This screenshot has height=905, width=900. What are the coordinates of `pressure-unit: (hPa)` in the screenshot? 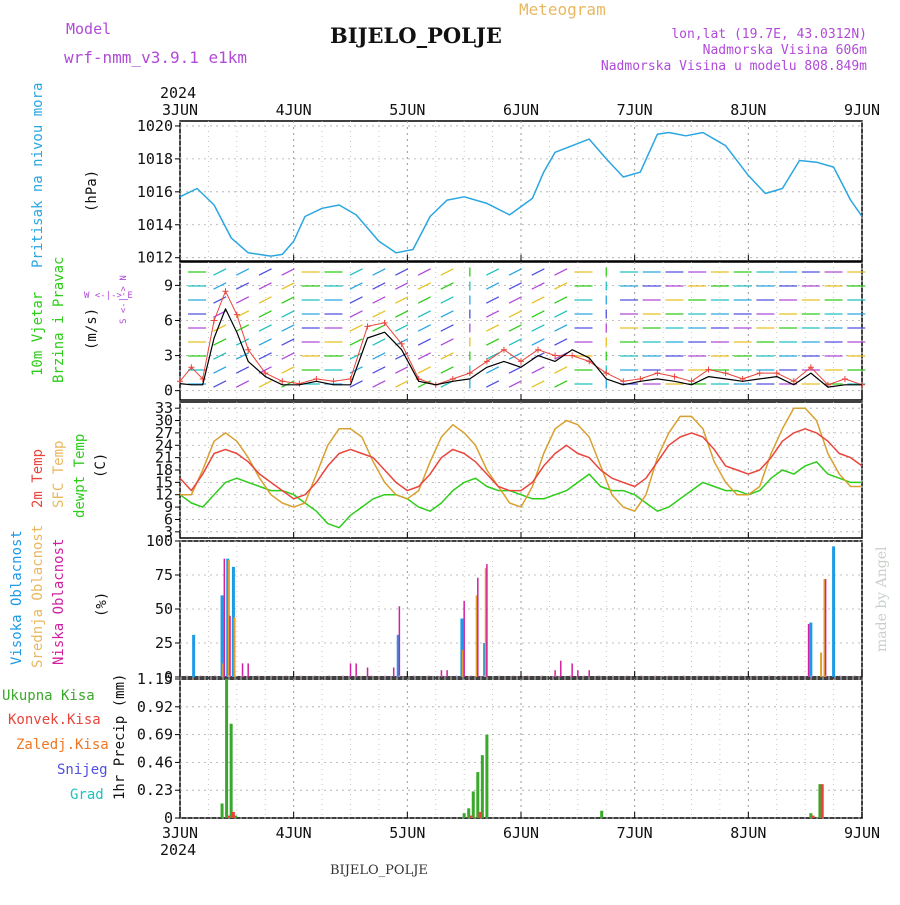 It's located at (92, 191).